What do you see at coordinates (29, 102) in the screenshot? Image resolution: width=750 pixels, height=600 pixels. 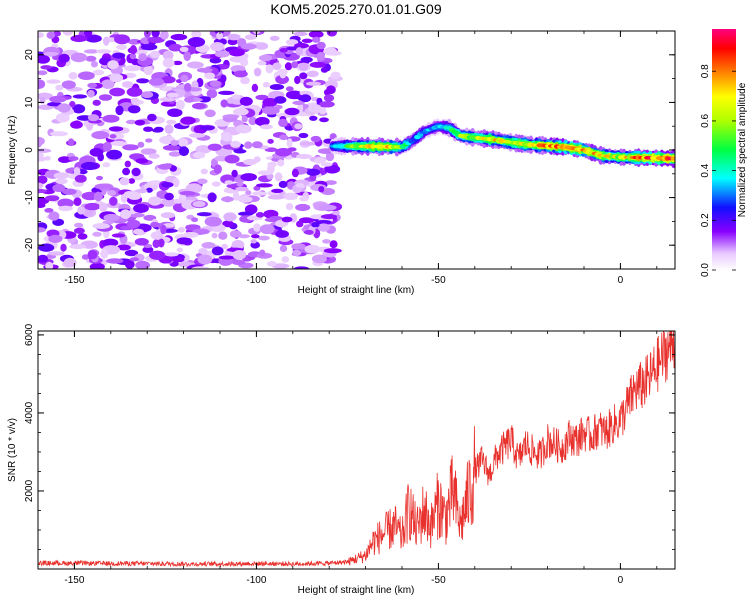 I see `y-tick-label: 10` at bounding box center [29, 102].